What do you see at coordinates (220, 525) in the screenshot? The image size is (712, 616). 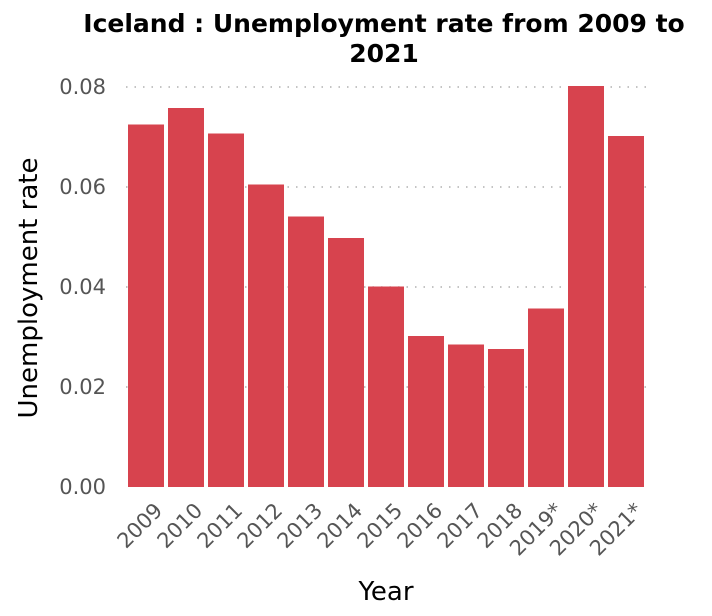 I see `x-tick-label: 2011` at bounding box center [220, 525].